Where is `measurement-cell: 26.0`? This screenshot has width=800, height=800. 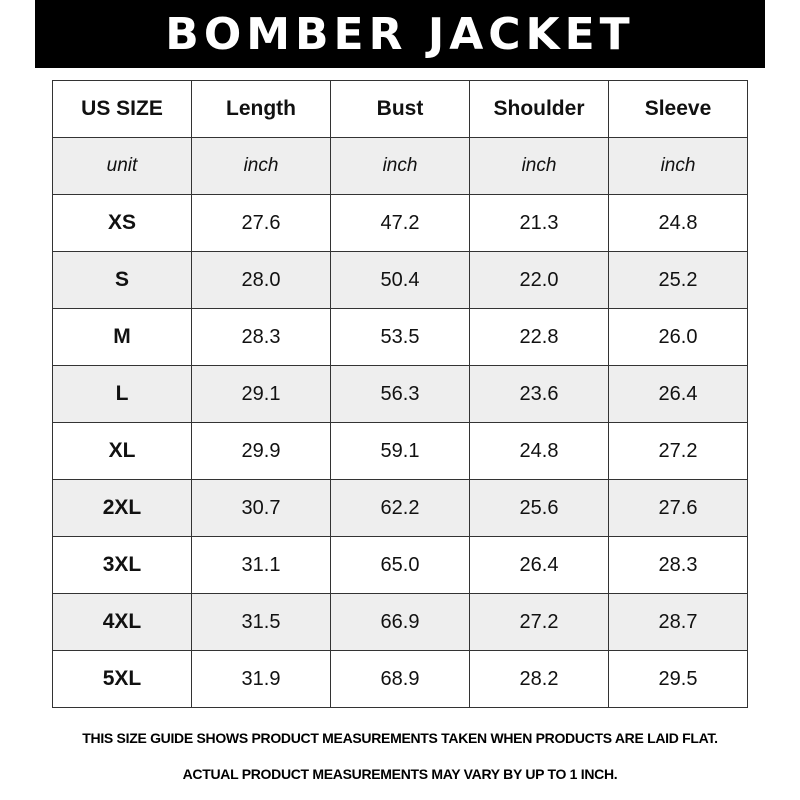
measurement-cell: 26.0 is located at coordinates (678, 337).